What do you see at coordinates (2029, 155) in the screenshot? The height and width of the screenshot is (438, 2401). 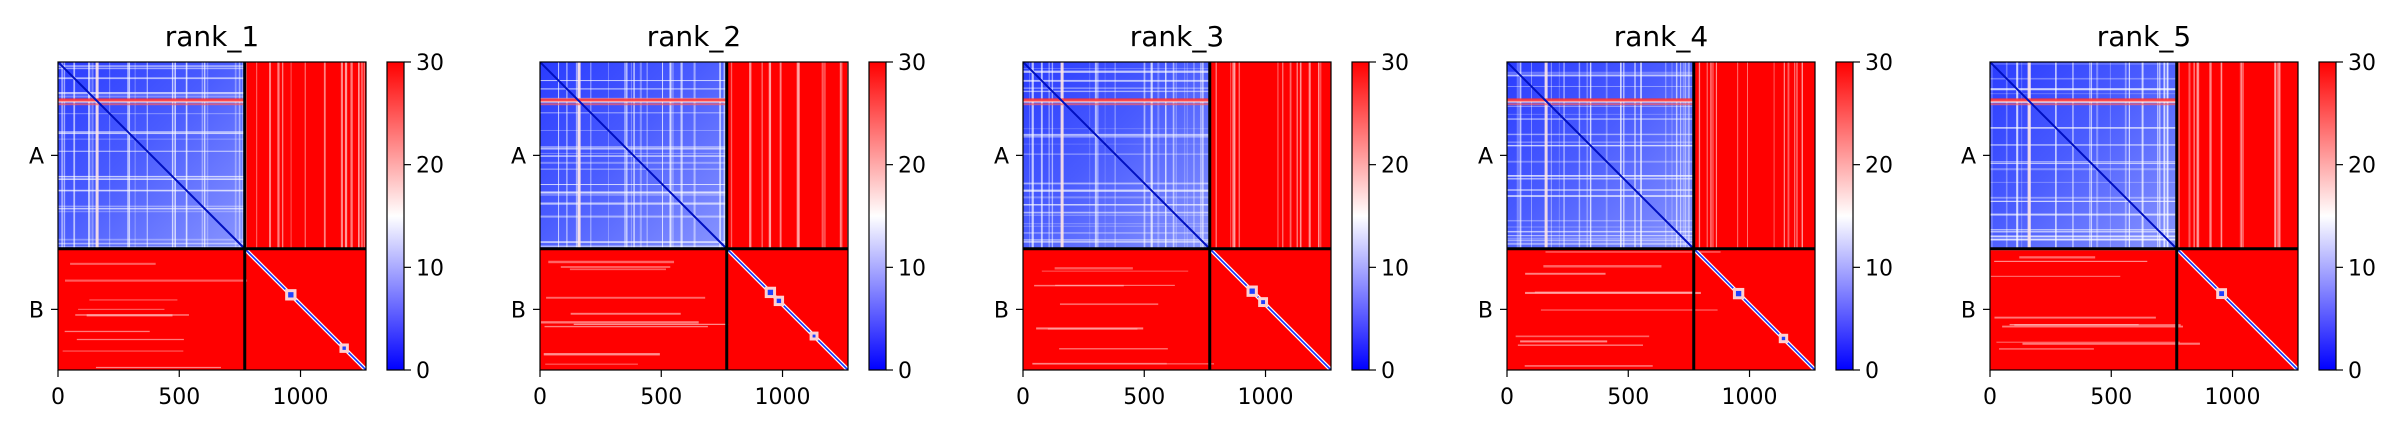 I see `aa-cross-col` at bounding box center [2029, 155].